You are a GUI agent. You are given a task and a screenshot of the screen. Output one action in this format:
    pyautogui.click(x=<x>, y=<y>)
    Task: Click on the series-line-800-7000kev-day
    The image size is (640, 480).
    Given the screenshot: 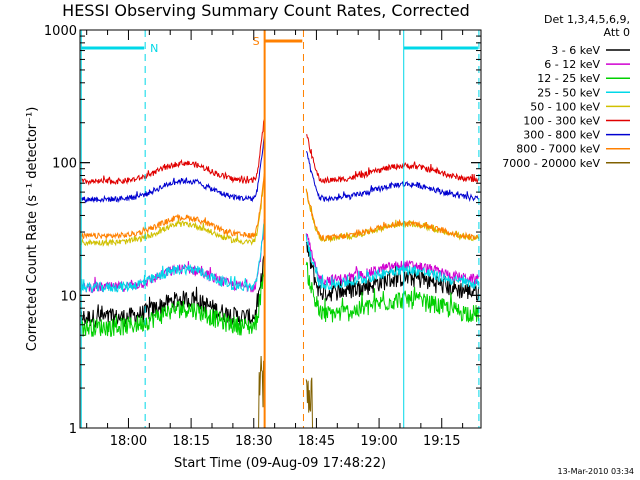 What is the action you would take?
    pyautogui.click(x=173, y=206)
    